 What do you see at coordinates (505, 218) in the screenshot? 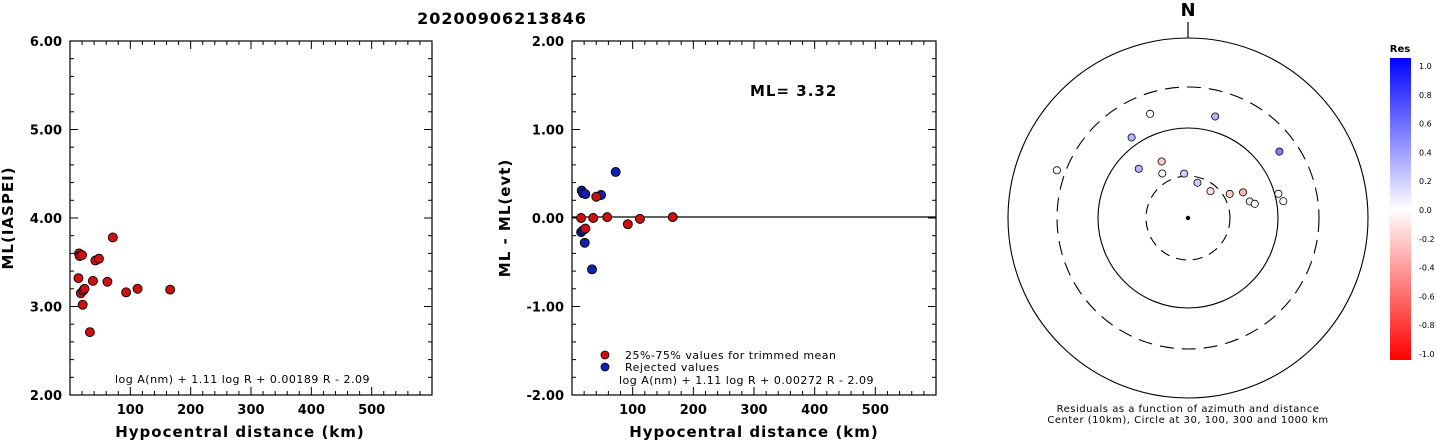
I see `y-axis-label: ML - ML(evt)` at bounding box center [505, 218].